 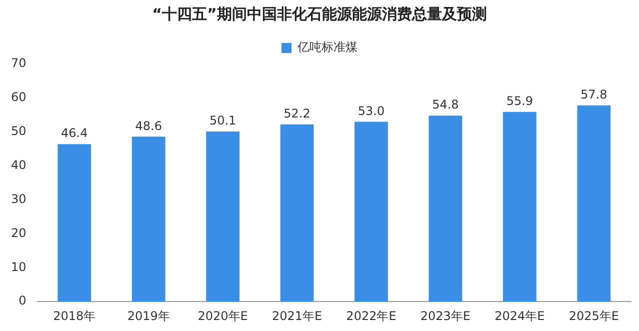 I want to click on y-tick-label: 0, so click(x=22, y=301).